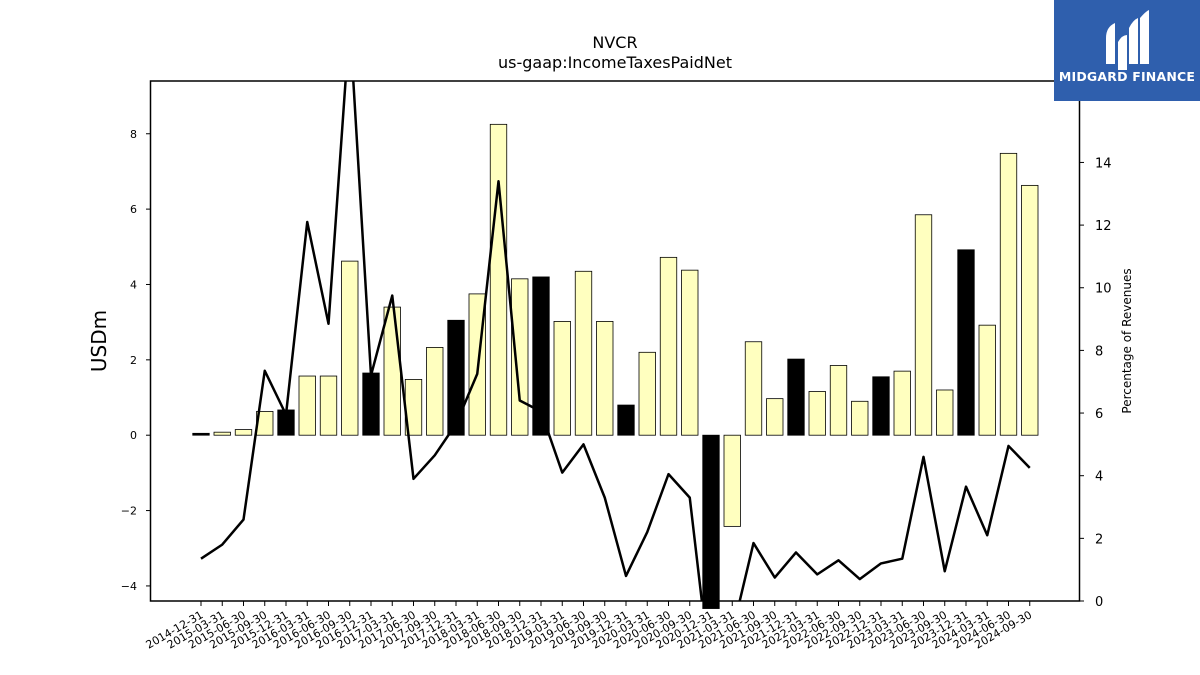  Describe the element at coordinates (1099, 477) in the screenshot. I see `y2-tick-label: 4` at that location.